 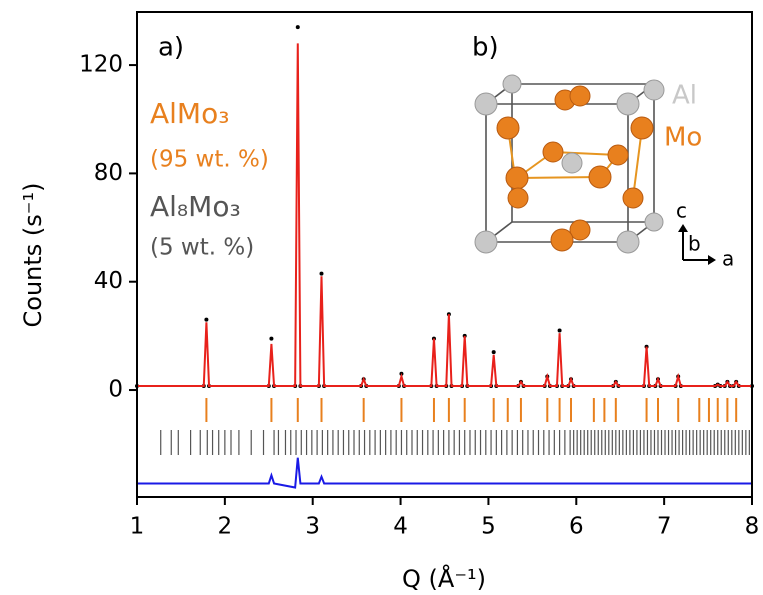 What do you see at coordinates (576, 527) in the screenshot?
I see `x-tick-label: 6` at bounding box center [576, 527].